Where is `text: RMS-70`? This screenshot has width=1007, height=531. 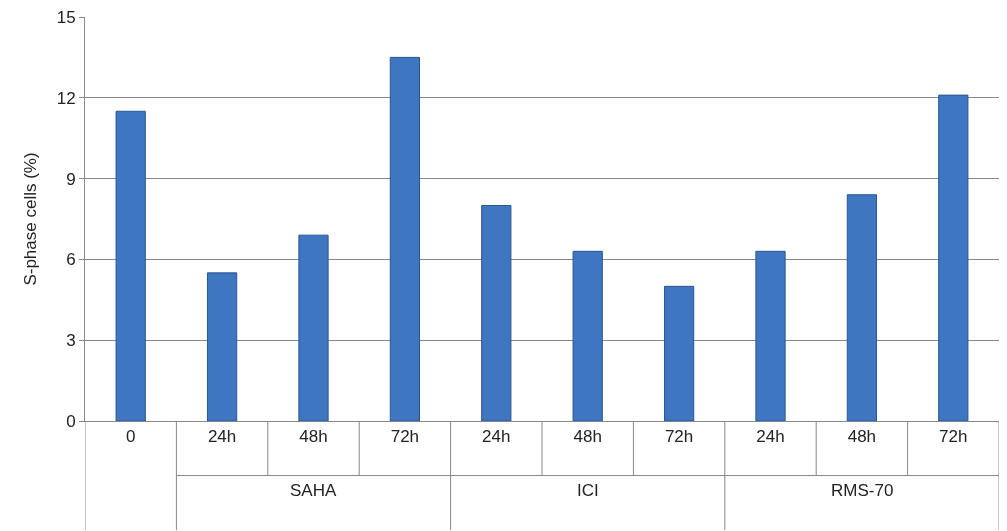 text: RMS-70 is located at coordinates (862, 490).